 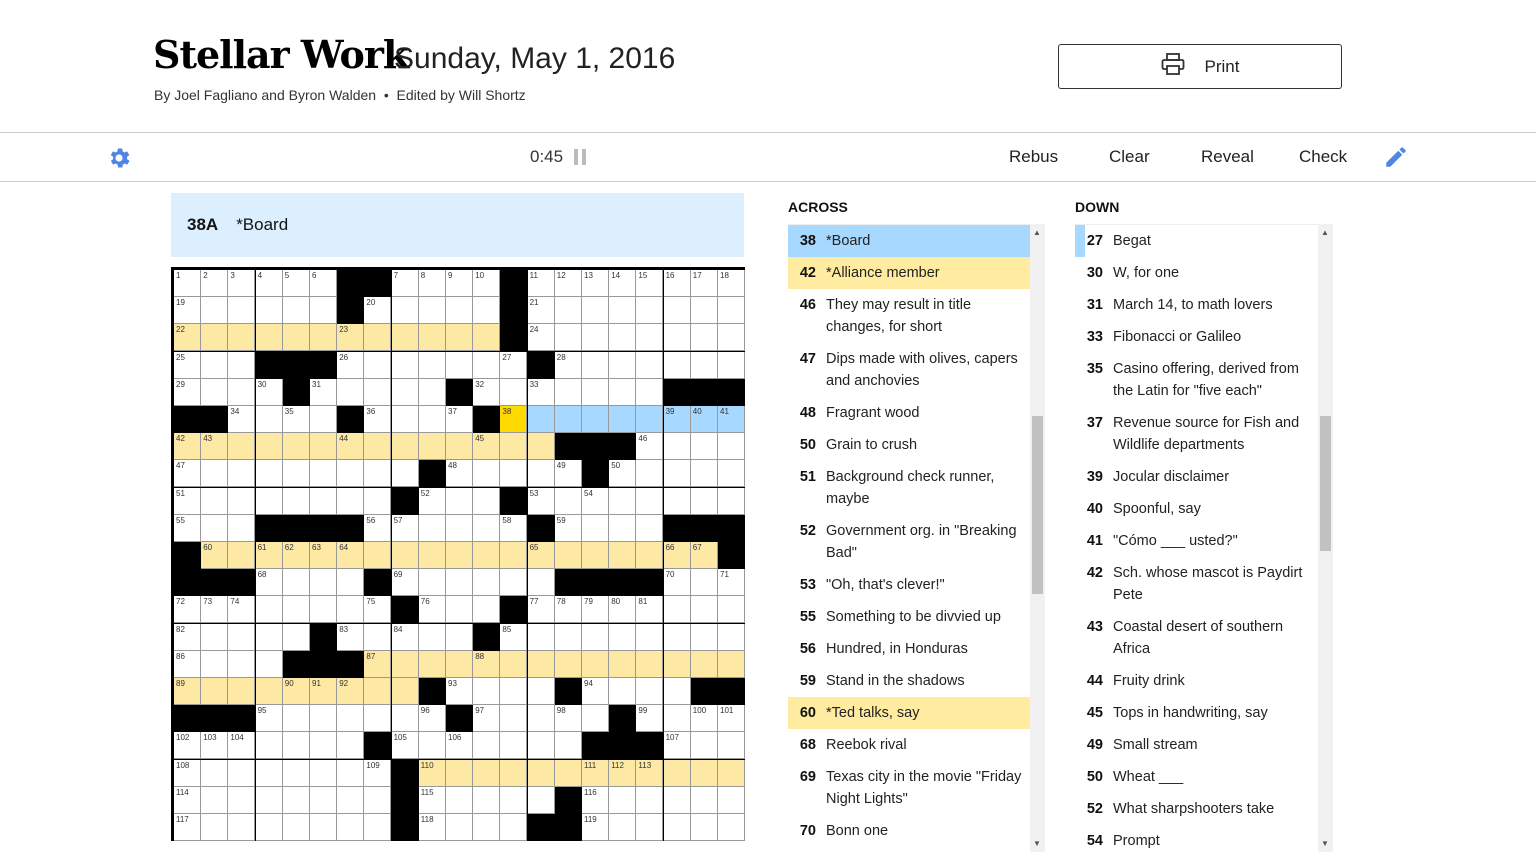 I want to click on clue-item: 48 Fragrant wood, so click(x=909, y=413).